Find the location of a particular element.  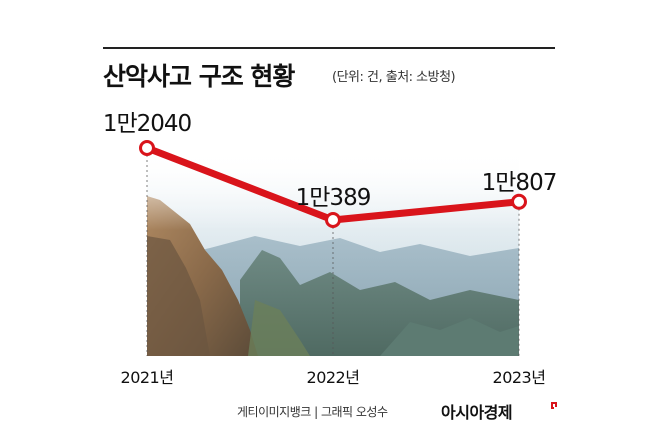

data-markers is located at coordinates (333, 184).